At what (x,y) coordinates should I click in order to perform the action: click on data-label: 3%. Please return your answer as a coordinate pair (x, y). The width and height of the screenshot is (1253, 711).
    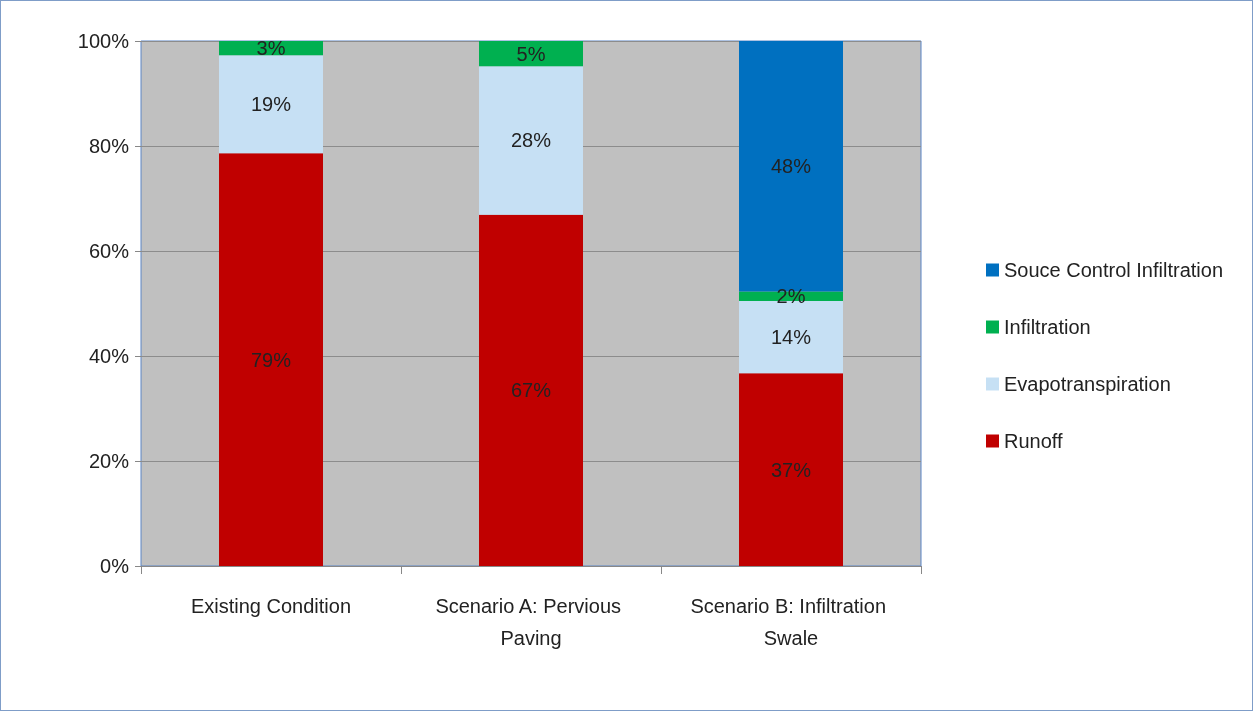
    Looking at the image, I should click on (271, 48).